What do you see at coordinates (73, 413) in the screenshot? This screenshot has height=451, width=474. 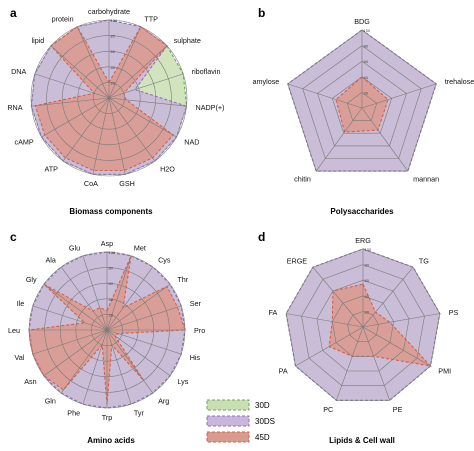 I see `category-label-phe: Phe` at bounding box center [73, 413].